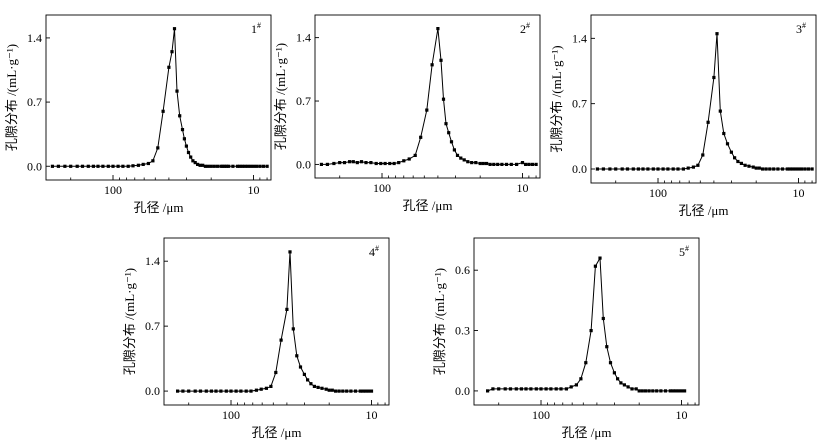 The image size is (838, 444). I want to click on y-tick-label: 0.0, so click(462, 391).